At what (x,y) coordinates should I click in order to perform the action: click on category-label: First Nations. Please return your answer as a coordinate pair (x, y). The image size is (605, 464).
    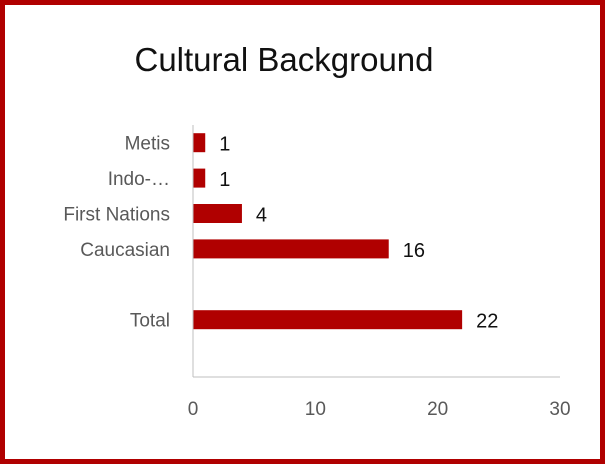
    Looking at the image, I should click on (116, 215).